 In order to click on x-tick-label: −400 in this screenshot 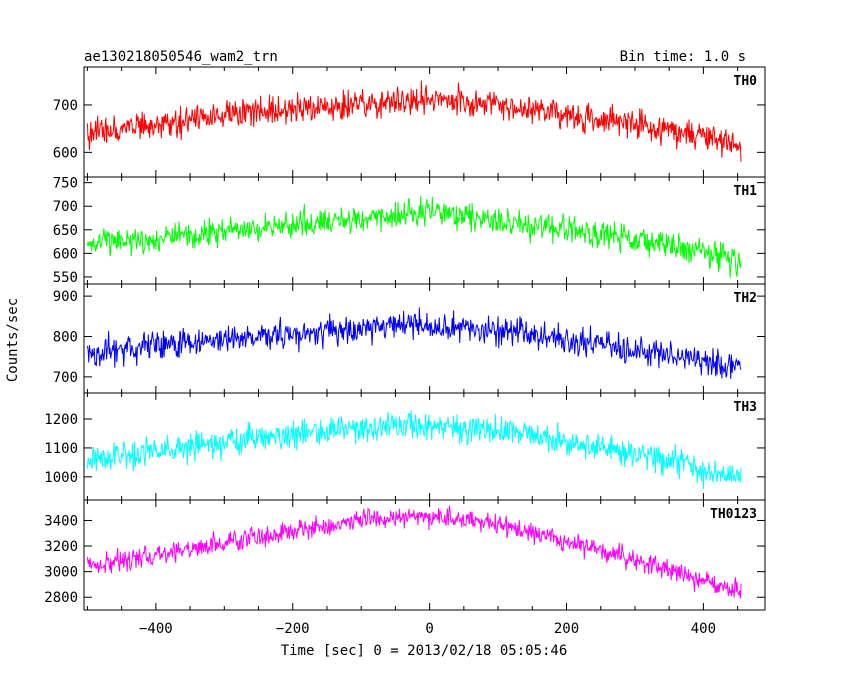, I will do `click(156, 629)`.